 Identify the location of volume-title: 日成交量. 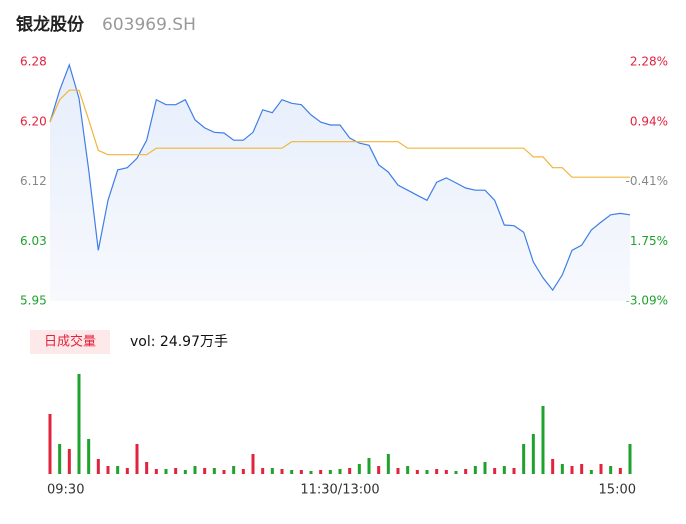
(70, 342).